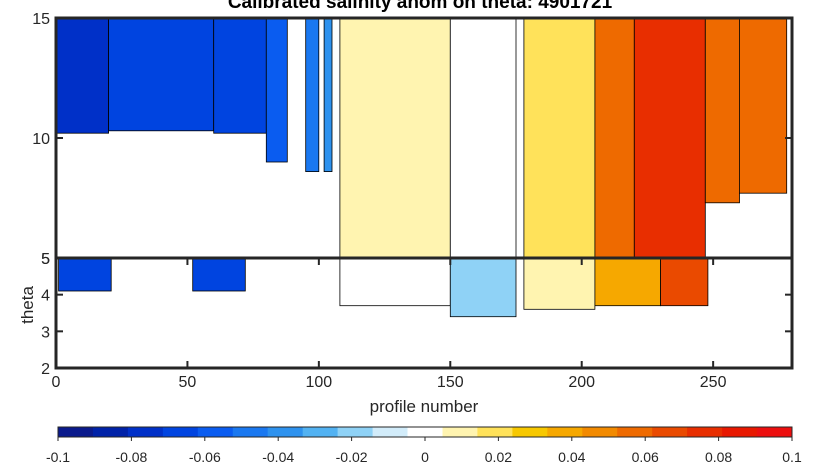 This screenshot has height=469, width=822. I want to click on colorbar-tick-label: 0.1, so click(792, 457).